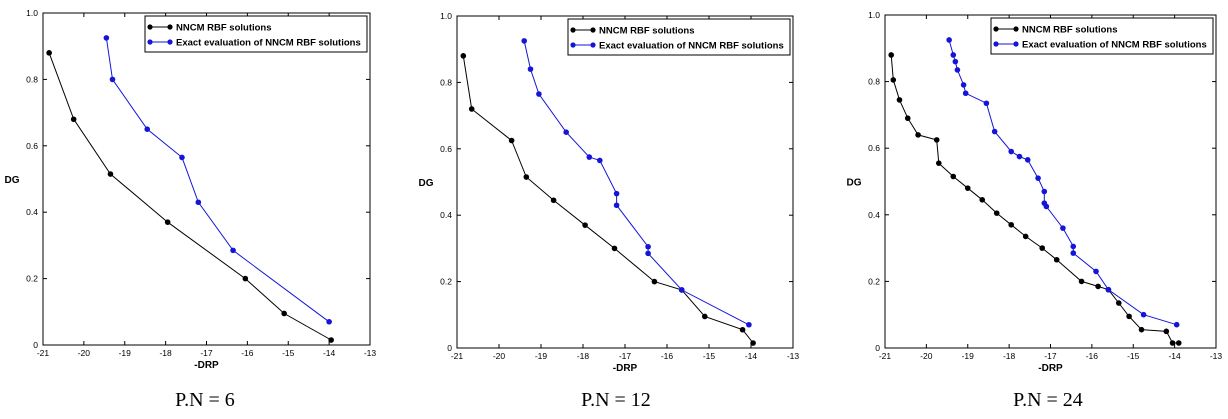 The width and height of the screenshot is (1228, 419). Describe the element at coordinates (43, 353) in the screenshot. I see `x-tick-label: -21` at that location.